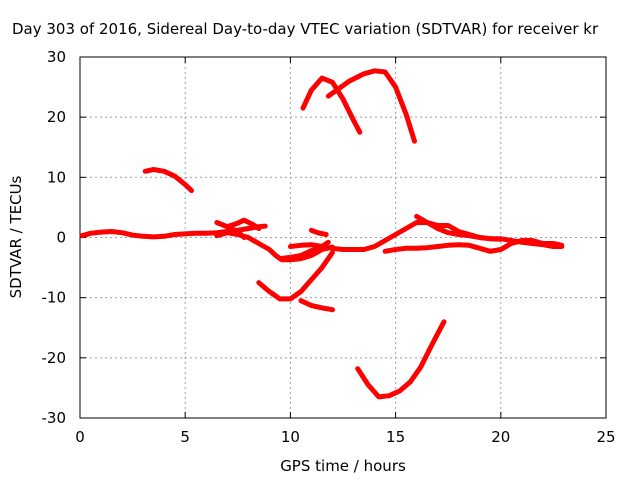  Describe the element at coordinates (80, 437) in the screenshot. I see `x-tick-label: 0` at that location.